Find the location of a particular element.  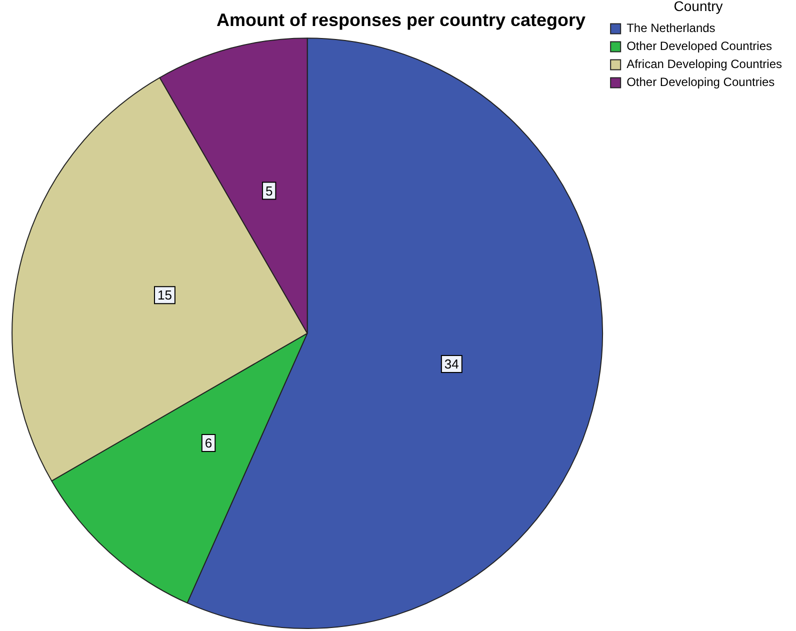

chart-title: Amount of responses per country category is located at coordinates (401, 20).